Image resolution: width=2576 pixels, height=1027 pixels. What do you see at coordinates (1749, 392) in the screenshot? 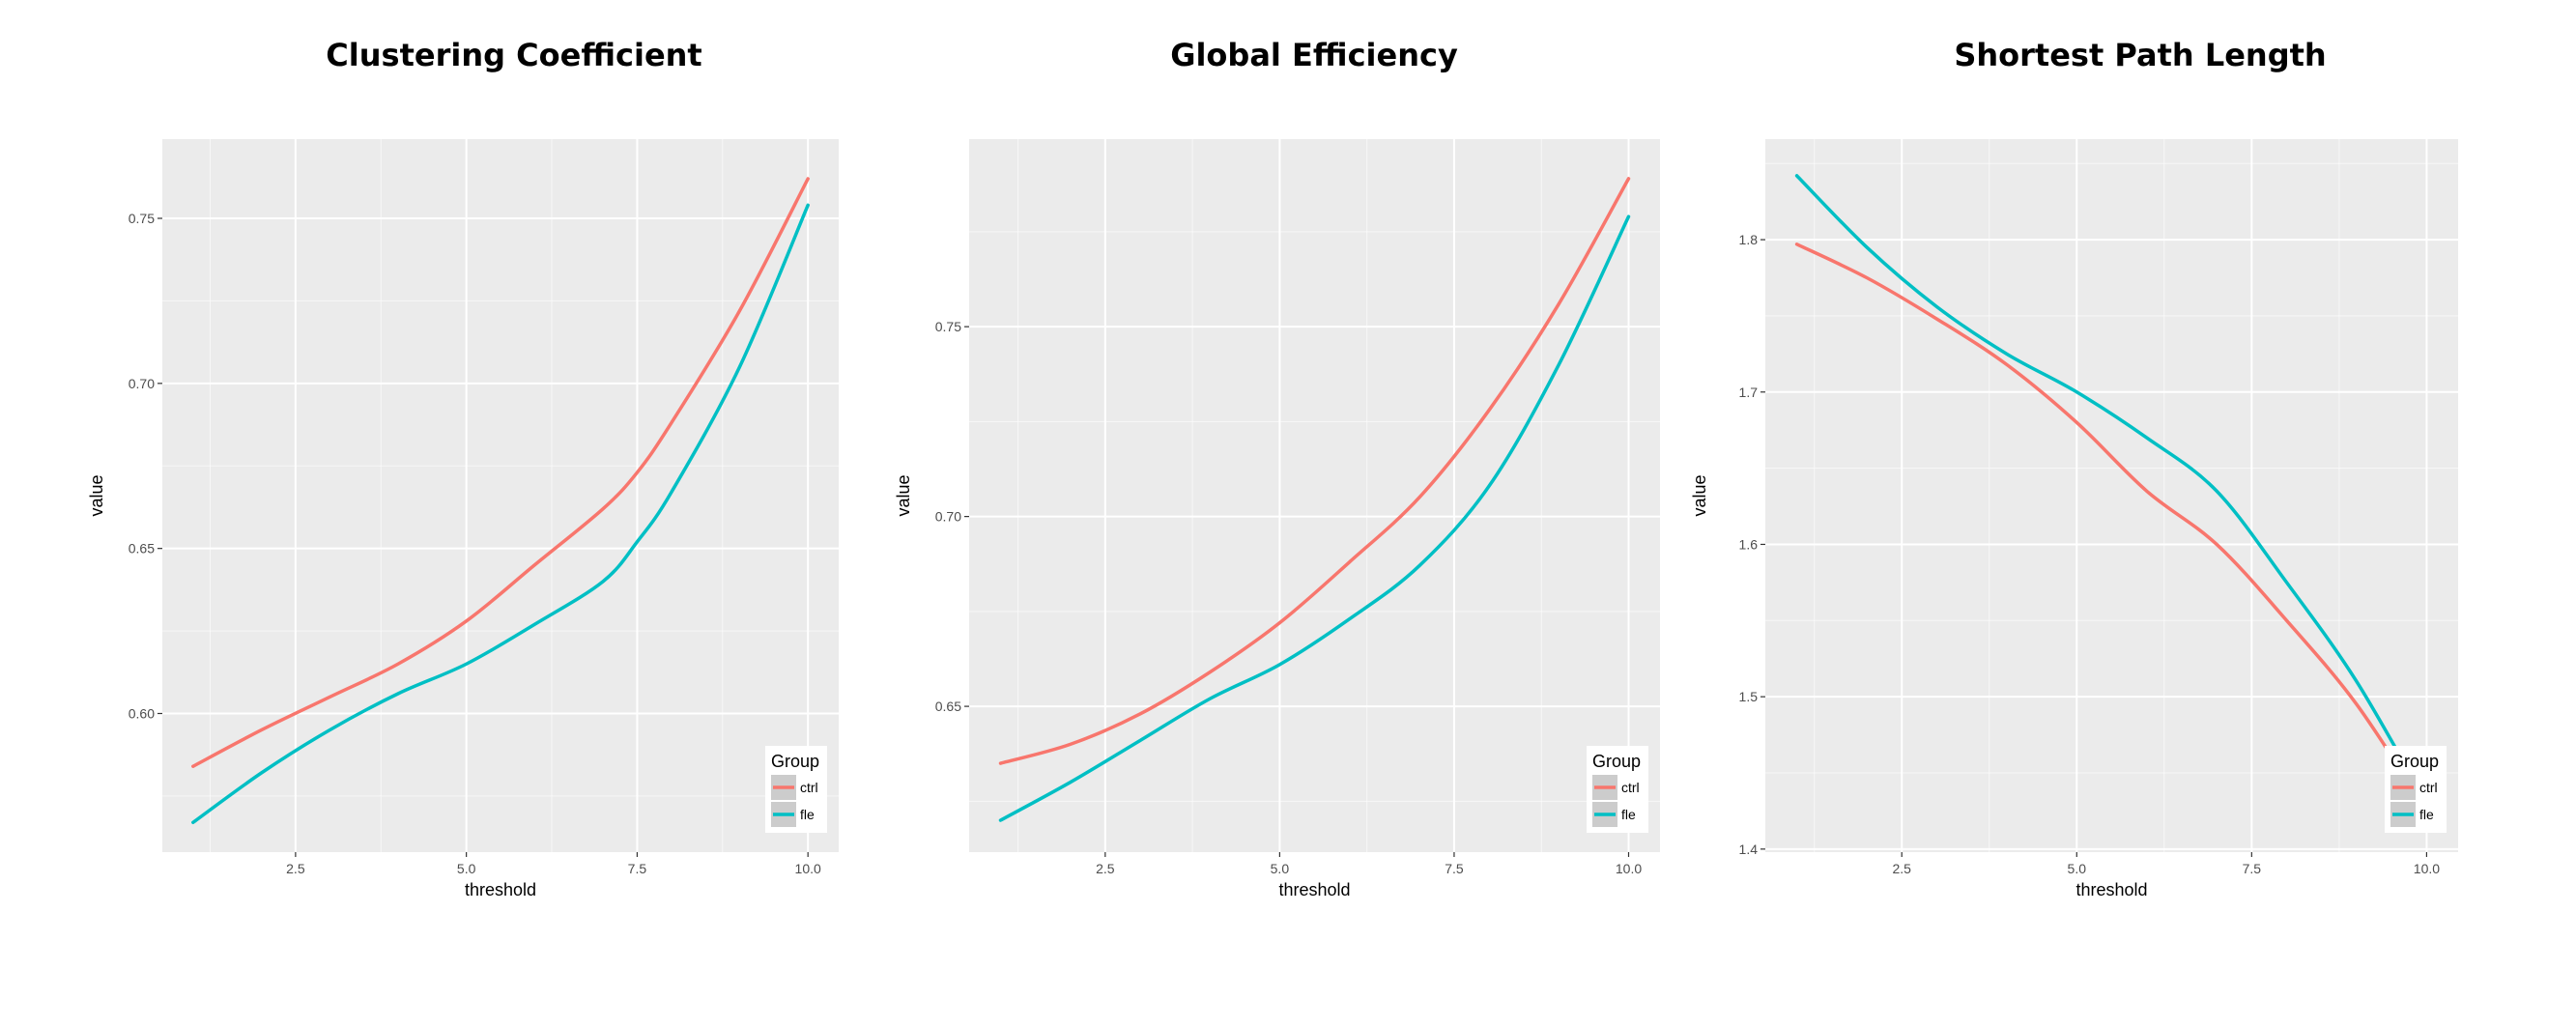
I see `y-tick-label: 1.7` at bounding box center [1749, 392].